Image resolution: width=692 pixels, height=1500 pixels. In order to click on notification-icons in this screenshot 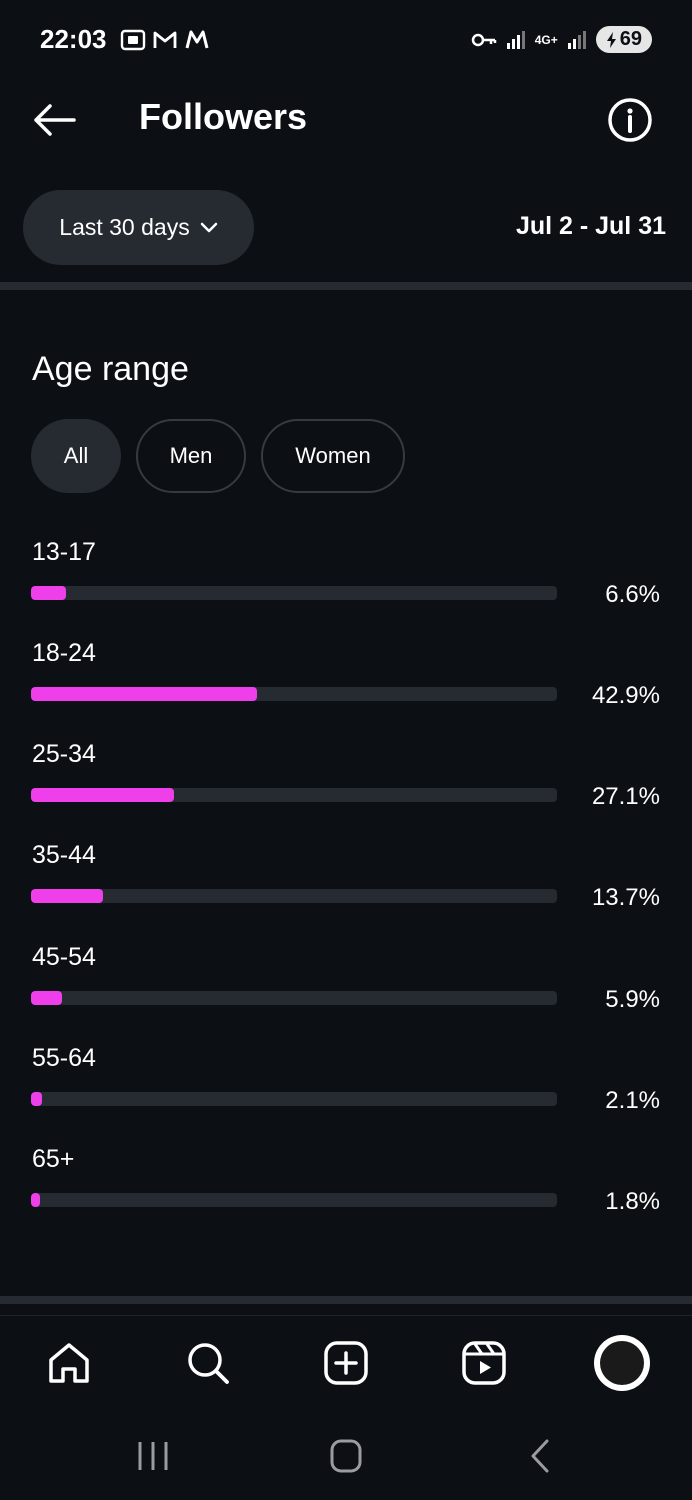, I will do `click(165, 40)`.